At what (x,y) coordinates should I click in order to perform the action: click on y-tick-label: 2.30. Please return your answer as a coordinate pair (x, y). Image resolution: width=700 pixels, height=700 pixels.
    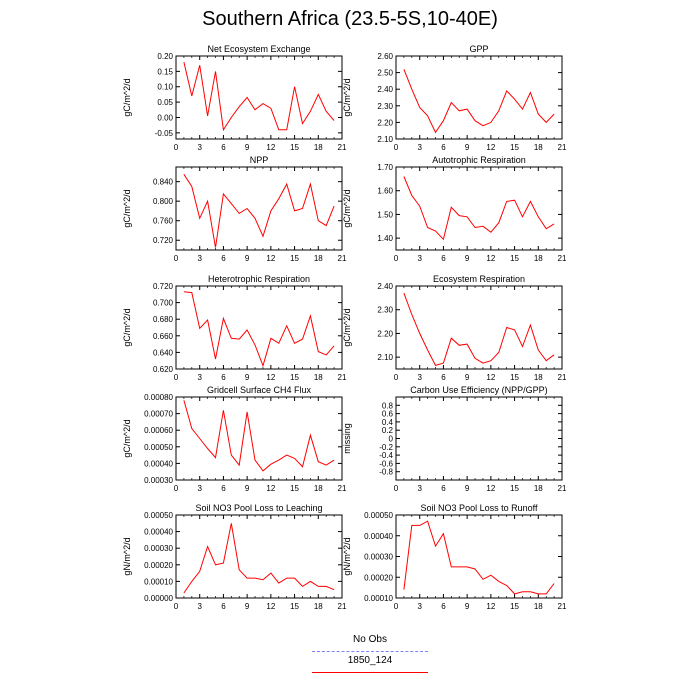
    Looking at the image, I should click on (385, 310).